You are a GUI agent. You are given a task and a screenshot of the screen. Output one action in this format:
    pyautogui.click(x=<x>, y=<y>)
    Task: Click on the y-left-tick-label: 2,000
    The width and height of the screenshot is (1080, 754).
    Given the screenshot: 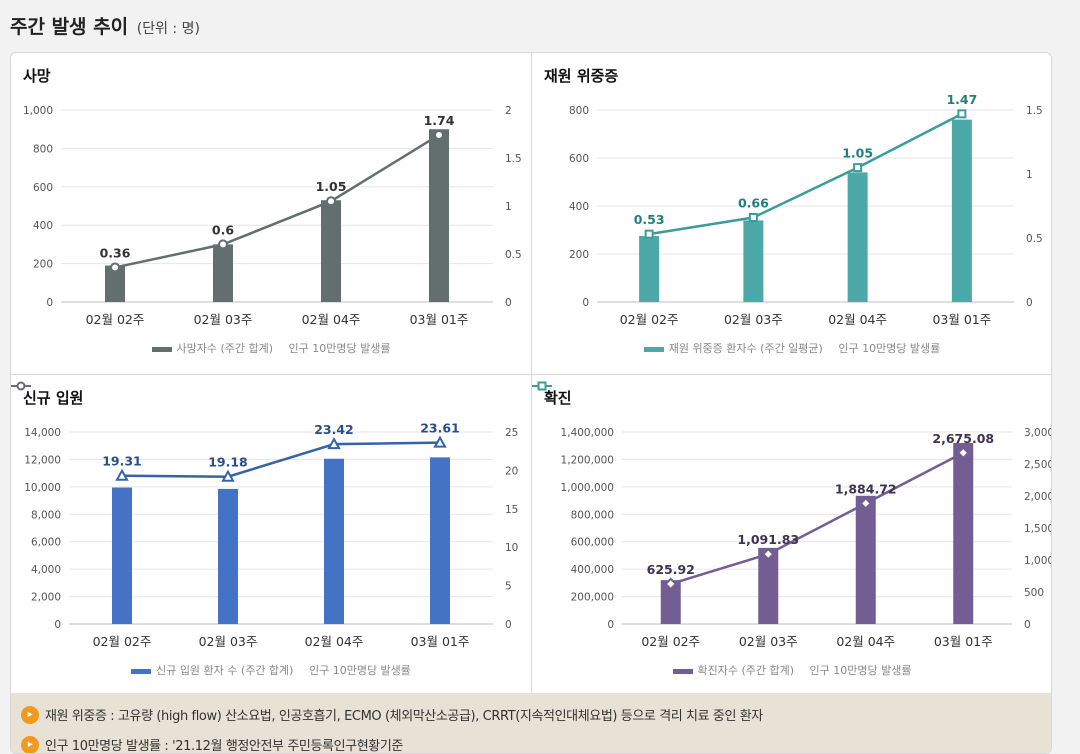 What is the action you would take?
    pyautogui.click(x=46, y=598)
    